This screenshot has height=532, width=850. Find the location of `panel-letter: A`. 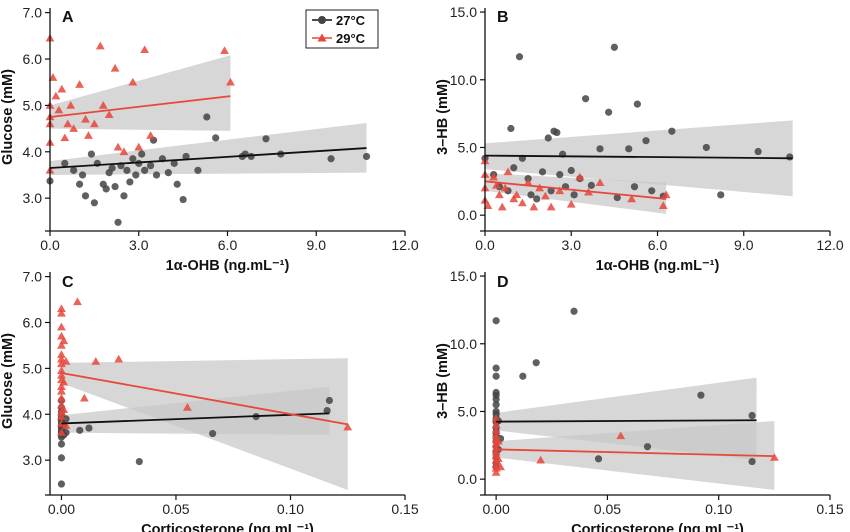

panel-letter: A is located at coordinates (68, 17).